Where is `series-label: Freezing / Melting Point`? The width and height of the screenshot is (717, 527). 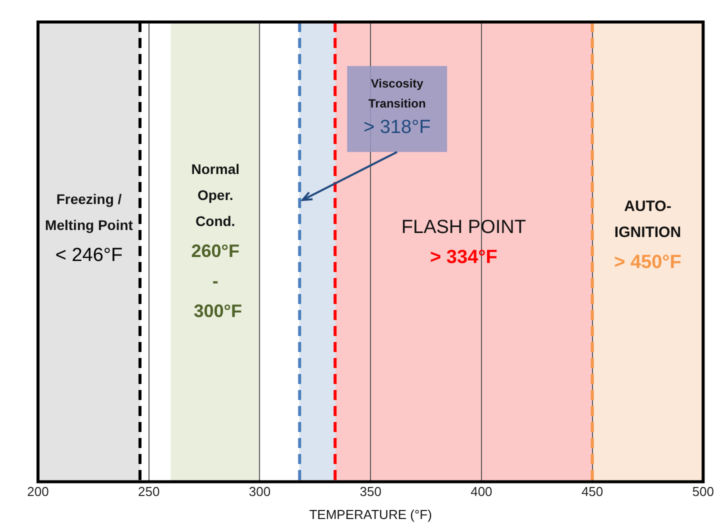
series-label: Freezing / Melting Point is located at coordinates (89, 211).